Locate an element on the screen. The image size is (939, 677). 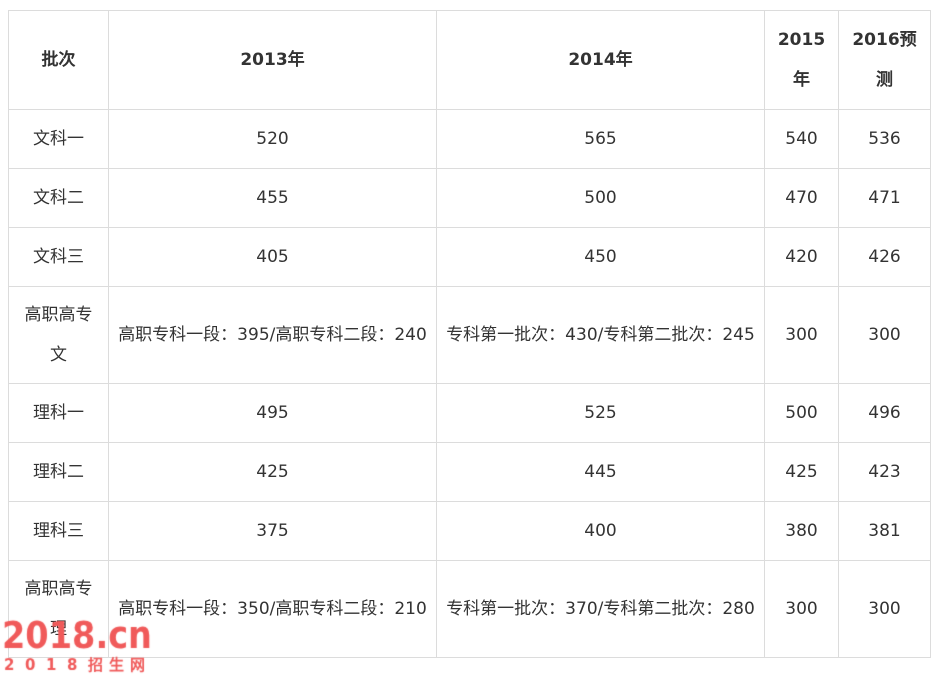
header-row: 批次 2013年 2014年 2015年 2016预测 is located at coordinates (469, 60).